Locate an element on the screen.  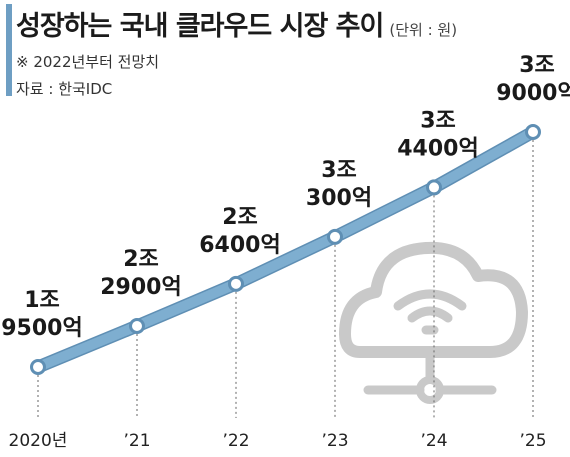
source-label: 자료 : 한국IDC is located at coordinates (64, 89).